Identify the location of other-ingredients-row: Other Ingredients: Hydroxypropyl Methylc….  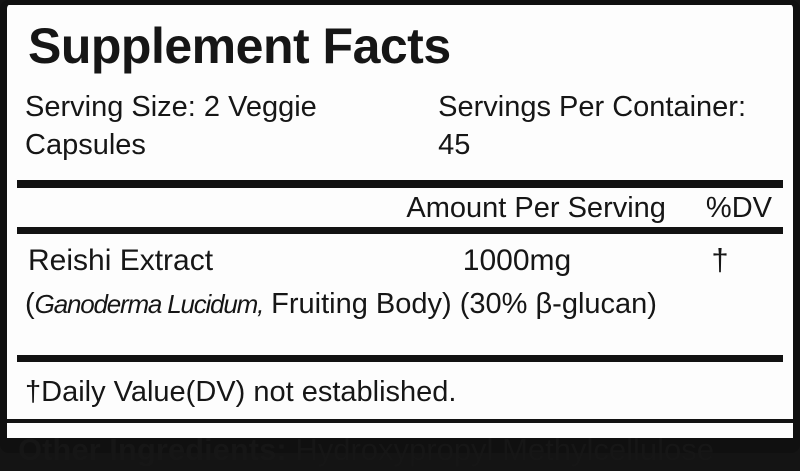
(400, 450).